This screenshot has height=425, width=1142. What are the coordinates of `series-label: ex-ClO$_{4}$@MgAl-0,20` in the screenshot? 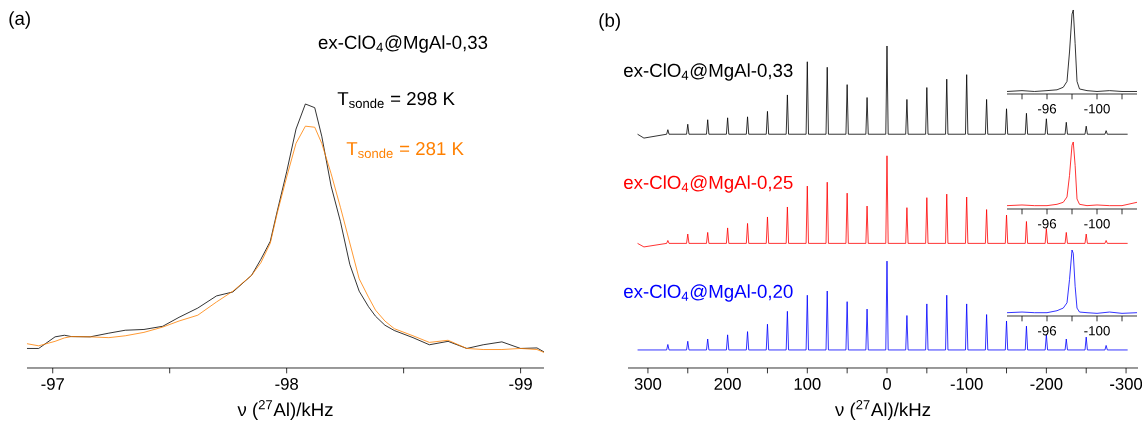 It's located at (708, 293).